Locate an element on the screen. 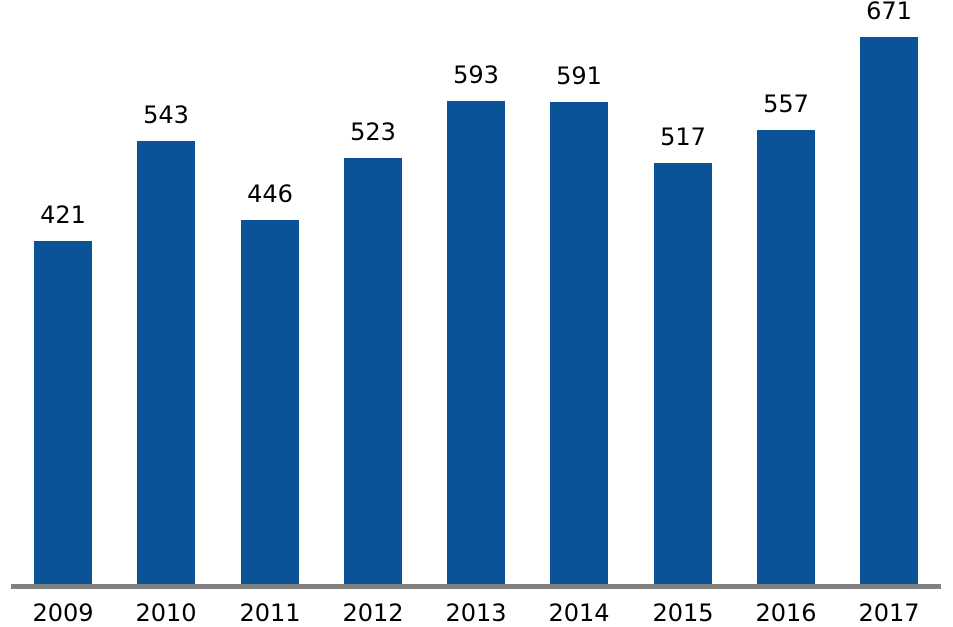  bar-2010 is located at coordinates (166, 362).